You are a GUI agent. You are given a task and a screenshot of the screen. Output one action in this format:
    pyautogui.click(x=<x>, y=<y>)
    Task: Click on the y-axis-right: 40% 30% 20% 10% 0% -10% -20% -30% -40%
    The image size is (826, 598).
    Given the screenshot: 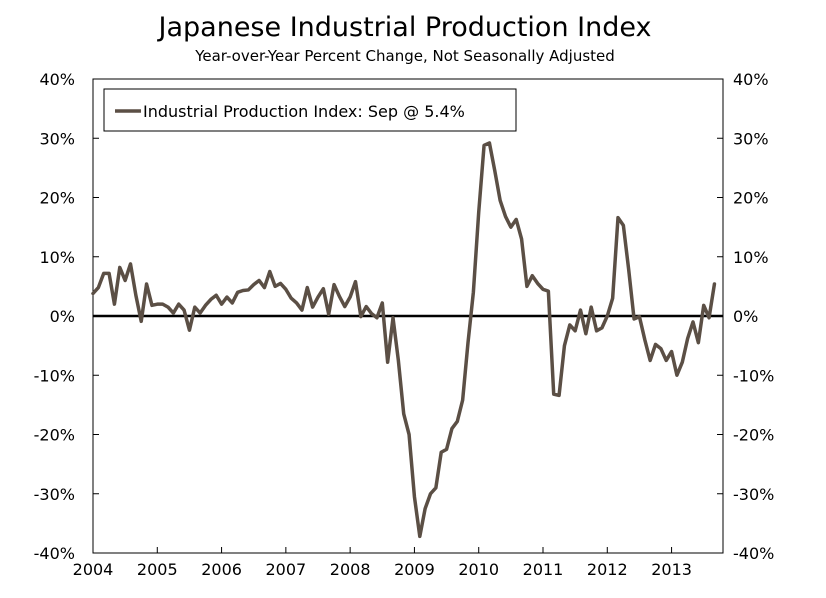 What is the action you would take?
    pyautogui.click(x=745, y=316)
    